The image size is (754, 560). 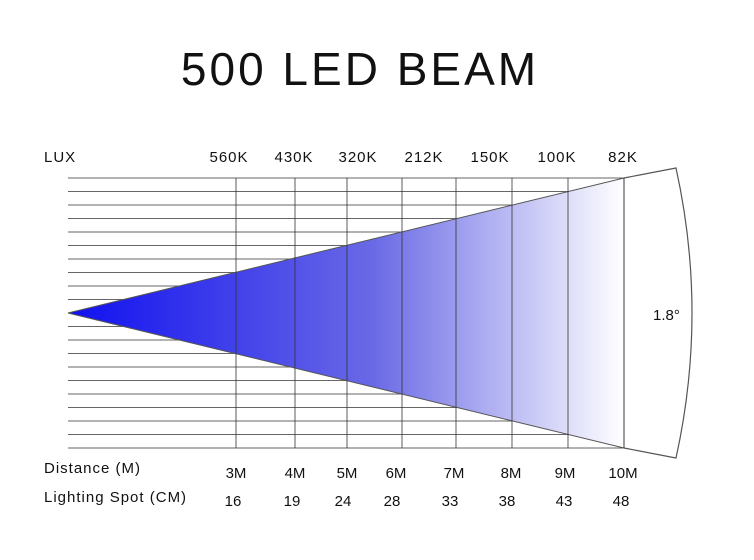 I want to click on spot-value: 28, so click(x=392, y=501).